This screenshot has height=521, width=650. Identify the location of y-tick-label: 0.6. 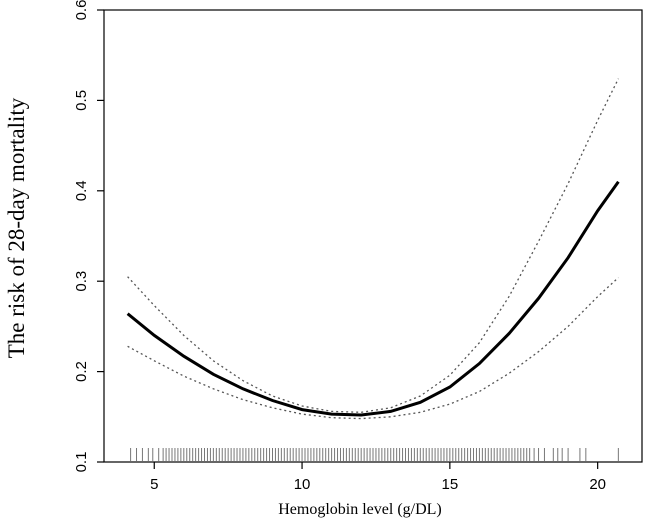
(81, 10).